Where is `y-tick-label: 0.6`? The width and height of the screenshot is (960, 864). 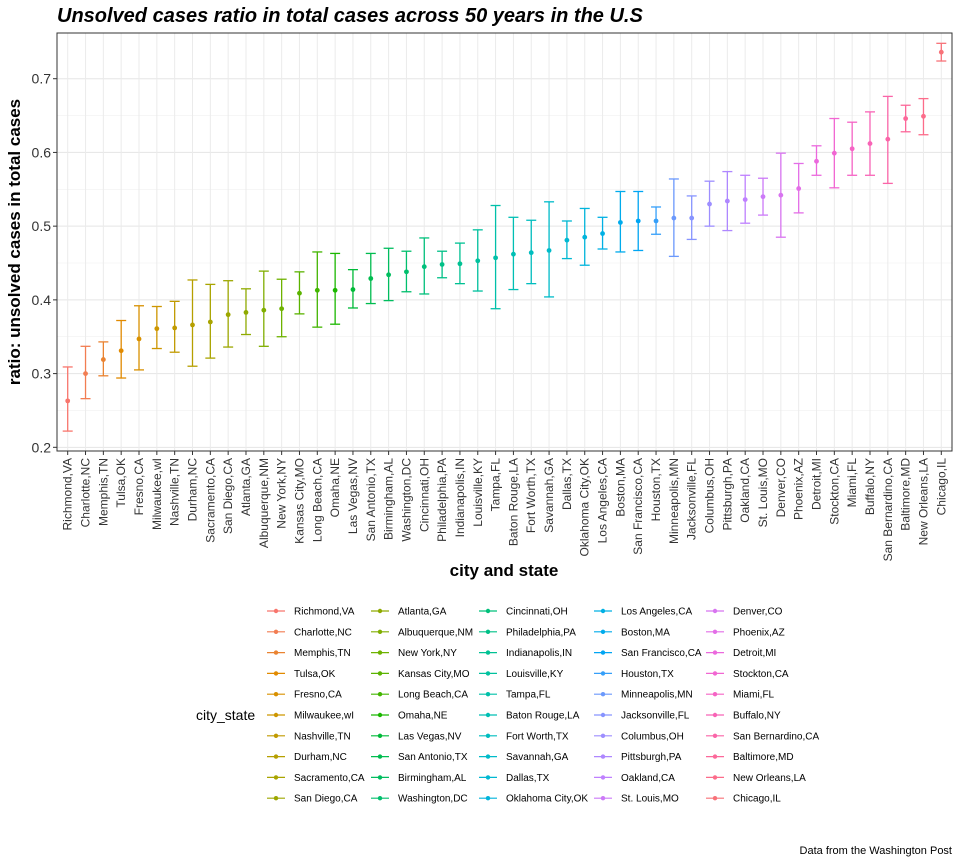
y-tick-label: 0.6 is located at coordinates (42, 152).